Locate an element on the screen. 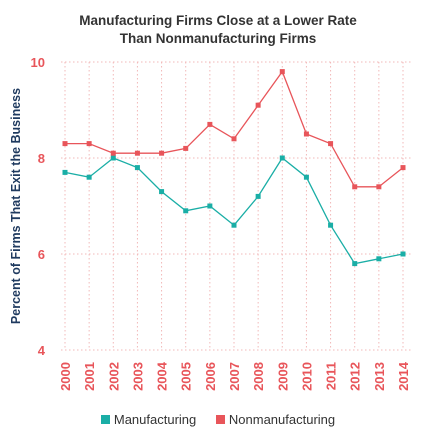 This screenshot has width=436, height=438. legend-swatch-manufacturing is located at coordinates (105, 419).